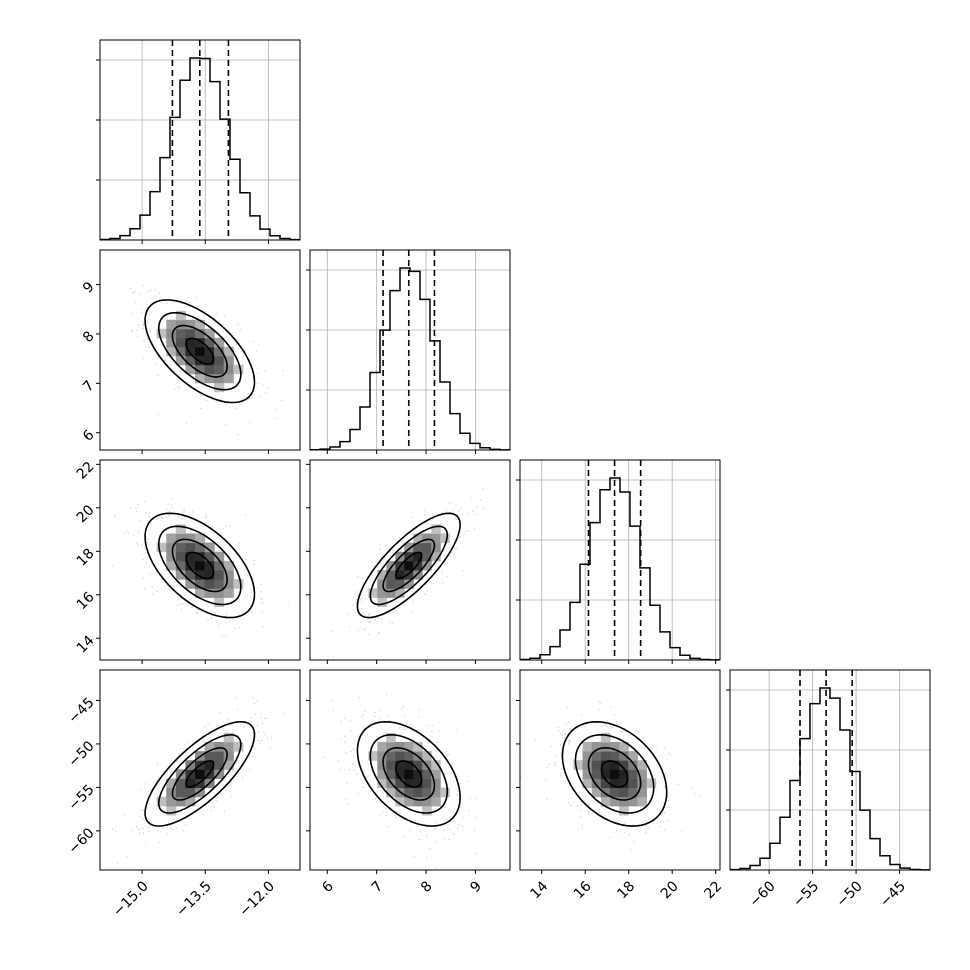 This screenshot has height=970, width=970. I want to click on x-tick-label-1-0: 6, so click(328, 887).